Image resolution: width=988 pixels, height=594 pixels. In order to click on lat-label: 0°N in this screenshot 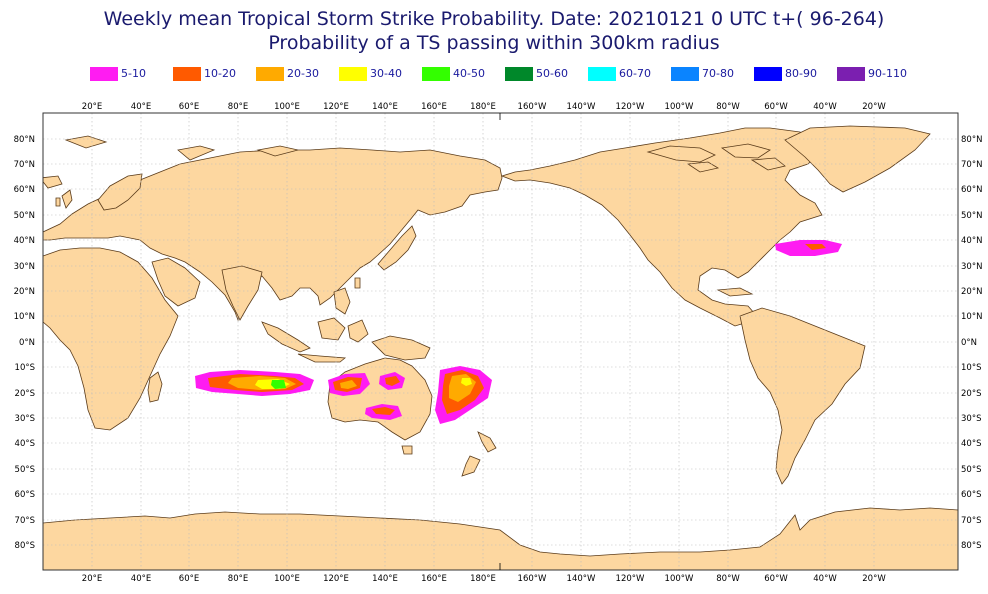, I will do `click(969, 343)`.